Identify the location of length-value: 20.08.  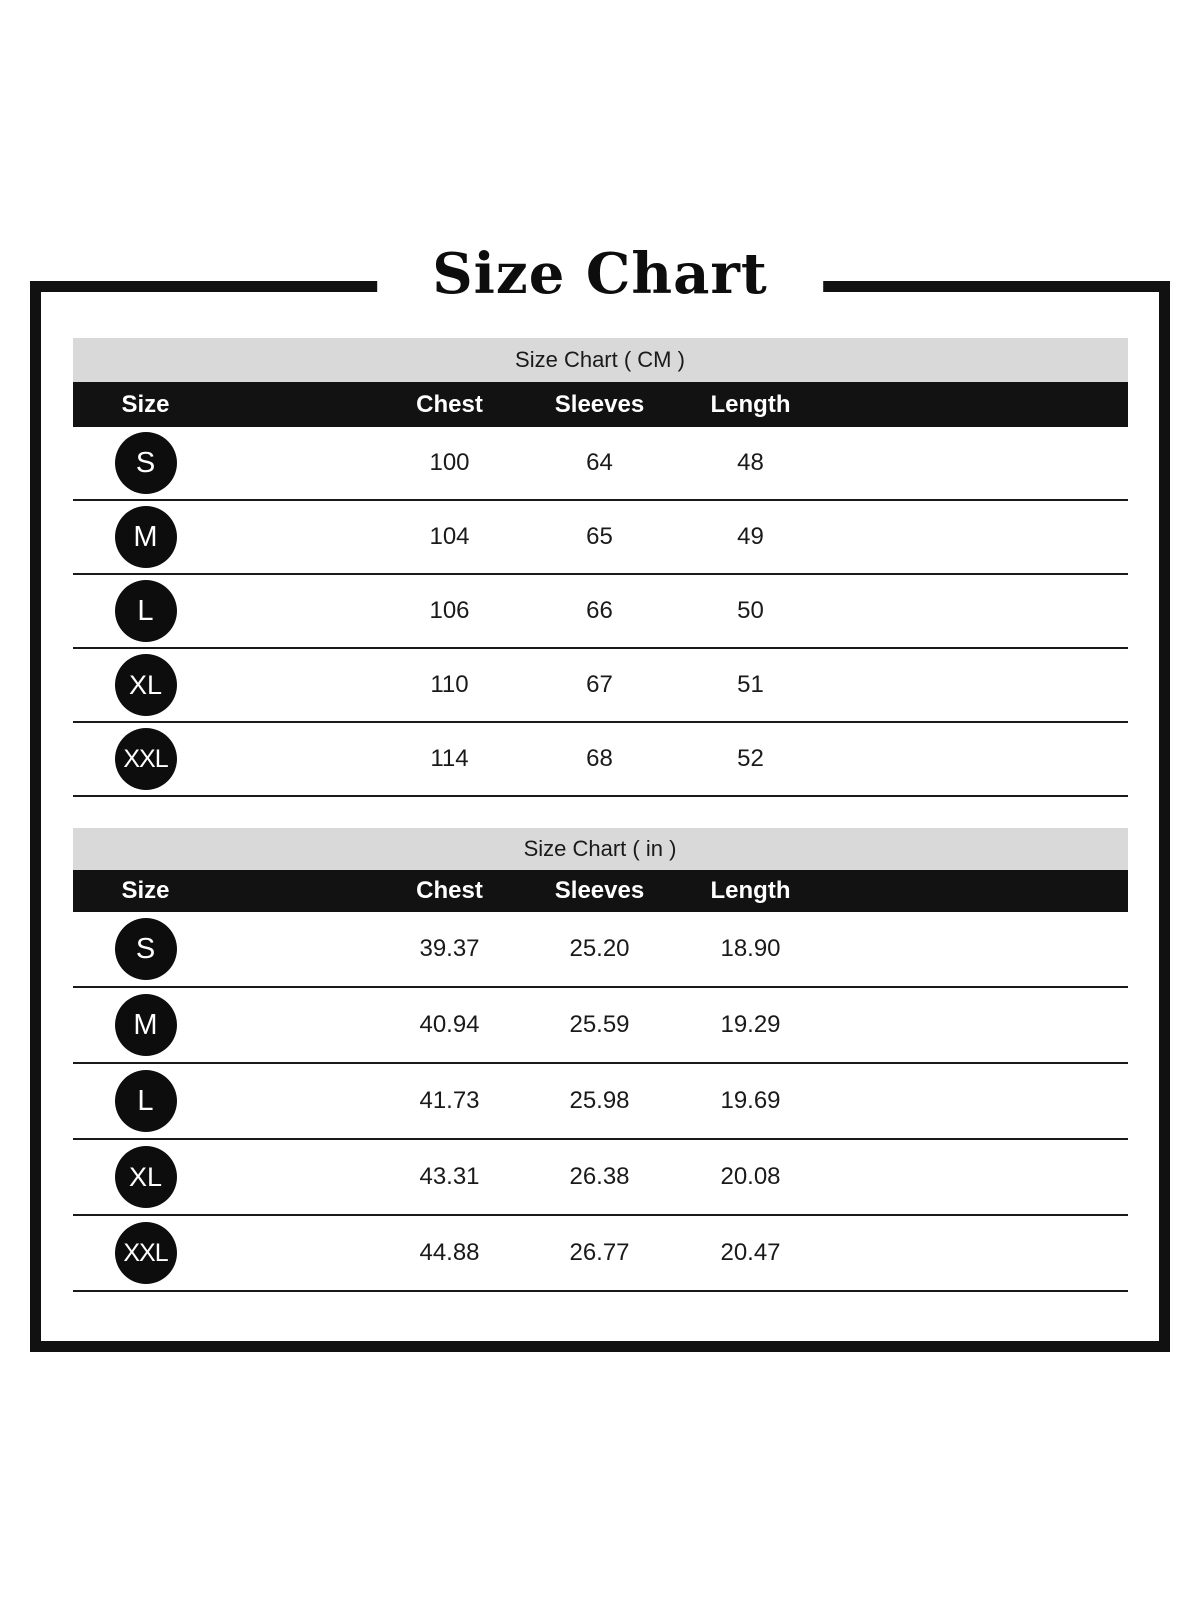
(750, 1176).